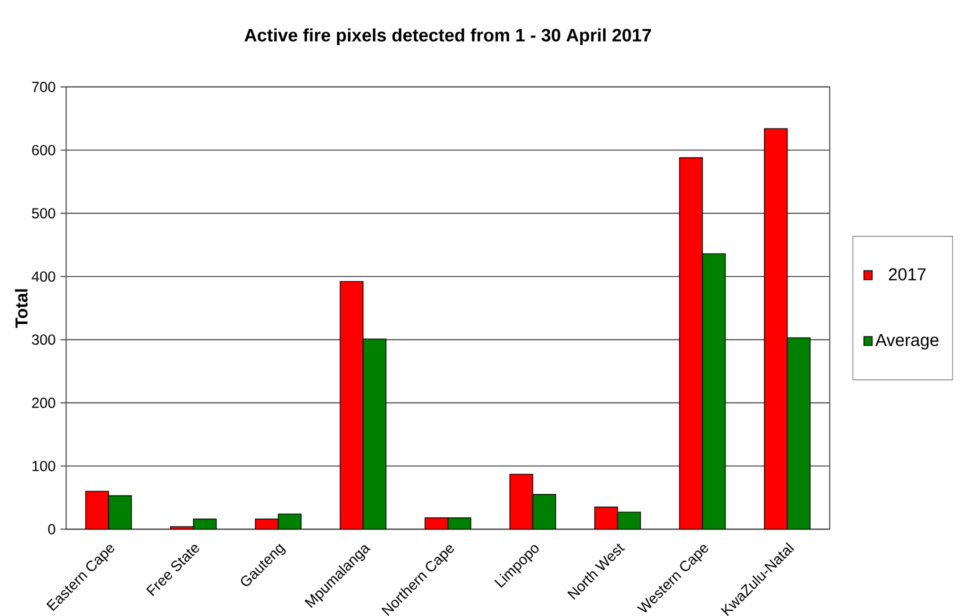  Describe the element at coordinates (44, 276) in the screenshot. I see `y-tick-label: 400` at that location.